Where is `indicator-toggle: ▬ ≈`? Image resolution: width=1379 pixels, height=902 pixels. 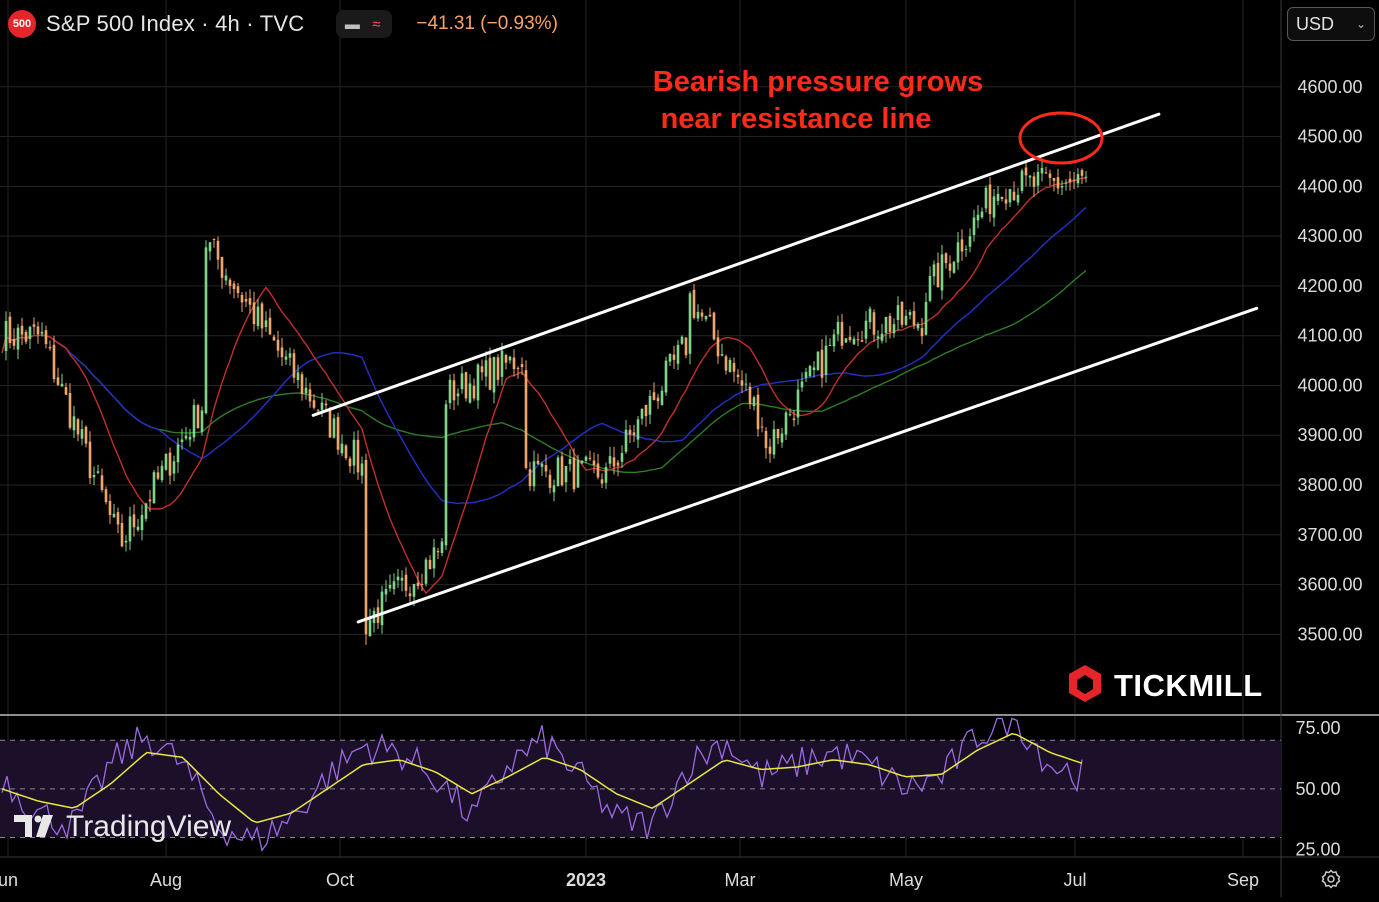 indicator-toggle: ▬ ≈ is located at coordinates (364, 24).